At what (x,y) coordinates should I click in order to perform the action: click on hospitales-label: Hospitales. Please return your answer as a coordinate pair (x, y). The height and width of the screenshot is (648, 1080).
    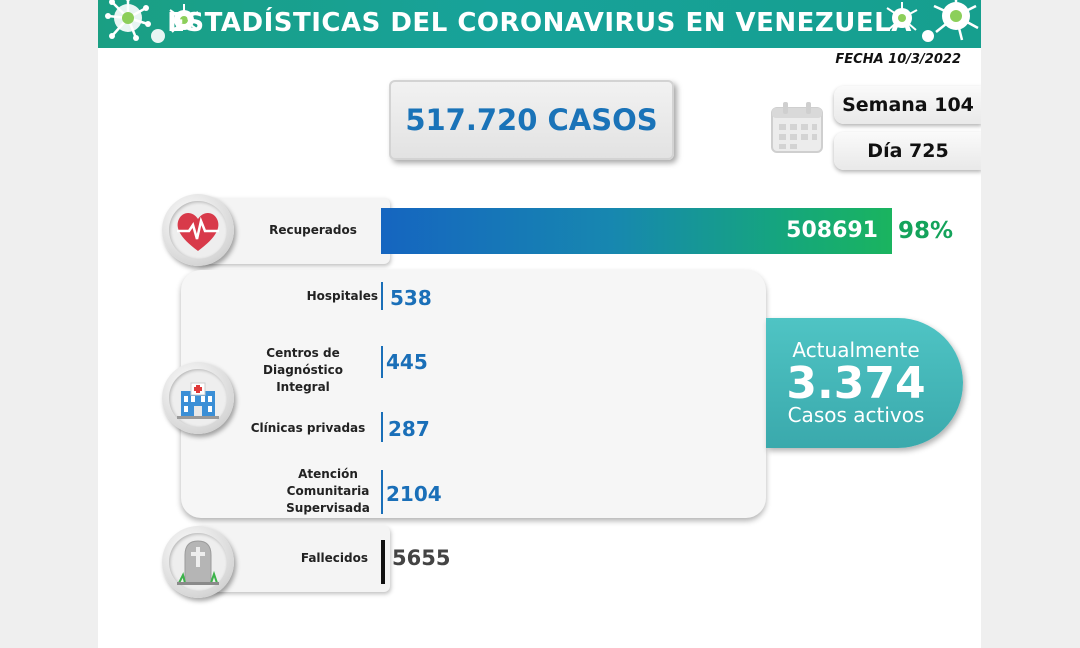
    Looking at the image, I should click on (342, 296).